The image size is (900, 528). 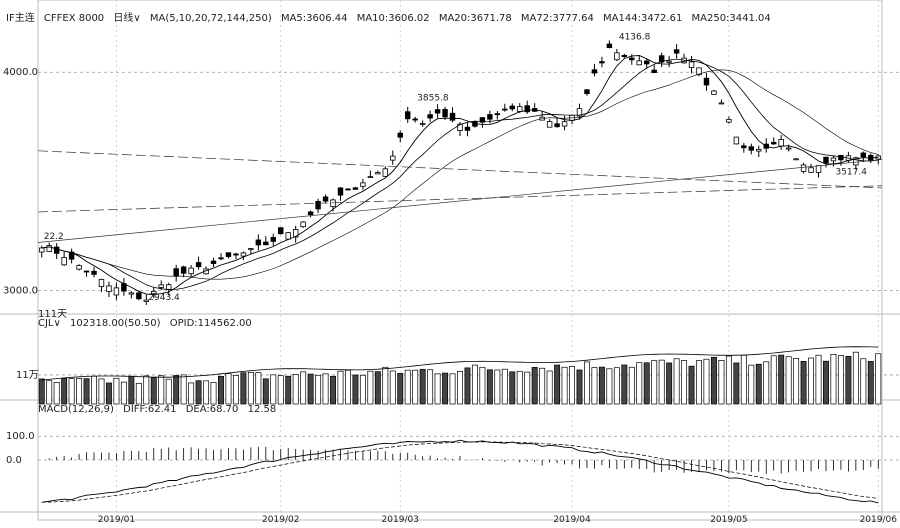 I want to click on diff-line, so click(x=460, y=471).